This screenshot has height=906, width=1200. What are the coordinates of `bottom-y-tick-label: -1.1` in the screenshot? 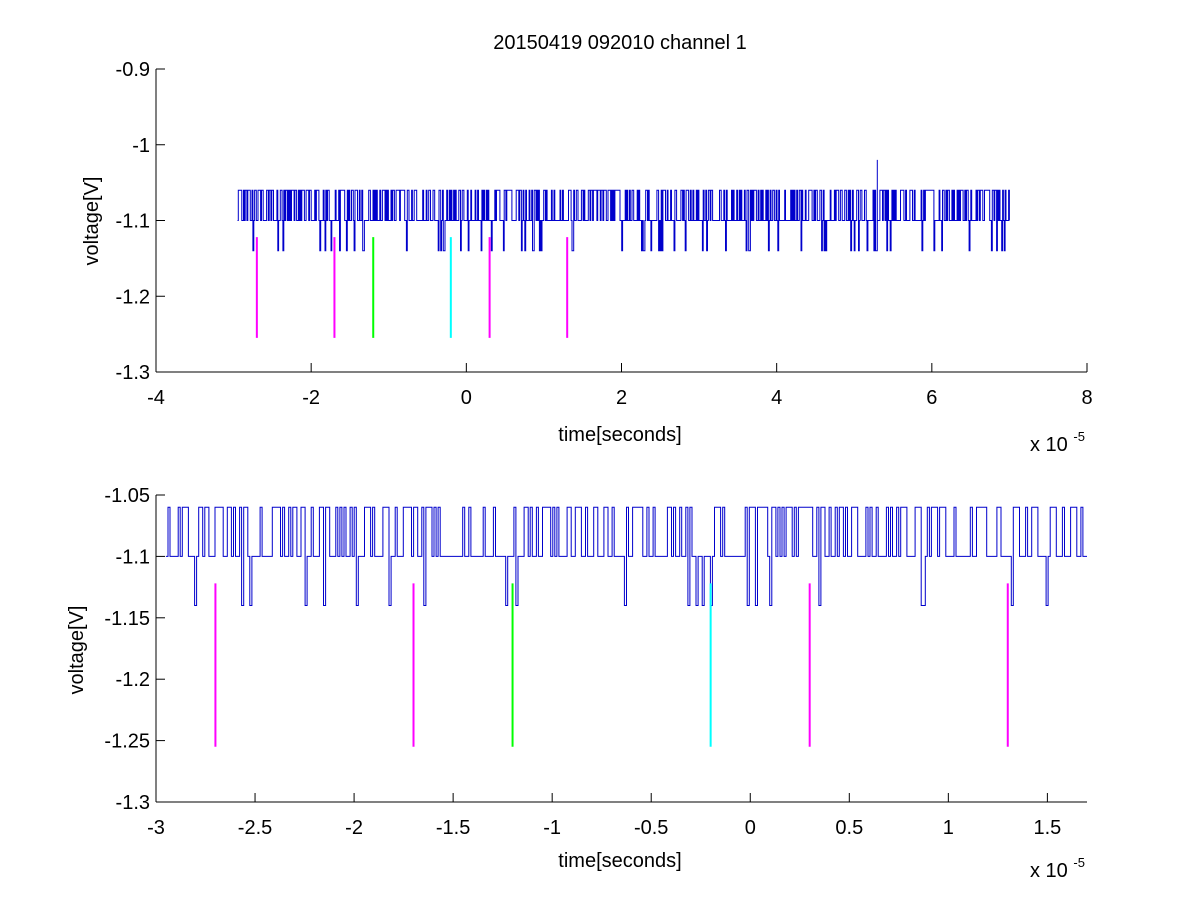 It's located at (133, 557).